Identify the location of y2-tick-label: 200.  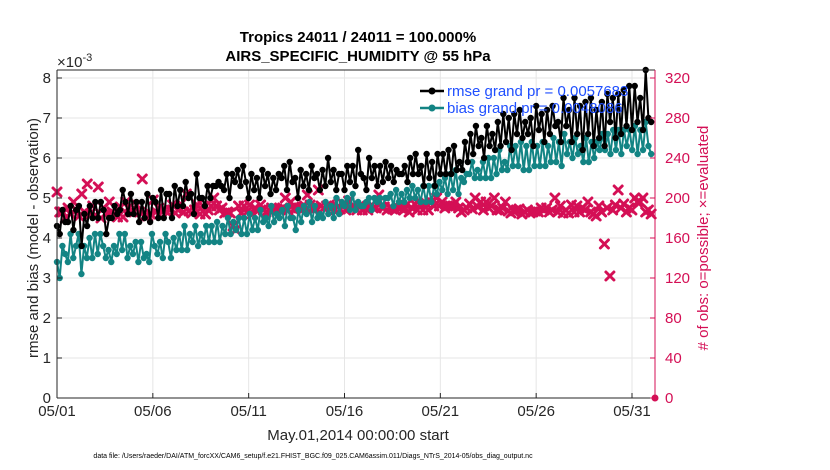
(677, 198).